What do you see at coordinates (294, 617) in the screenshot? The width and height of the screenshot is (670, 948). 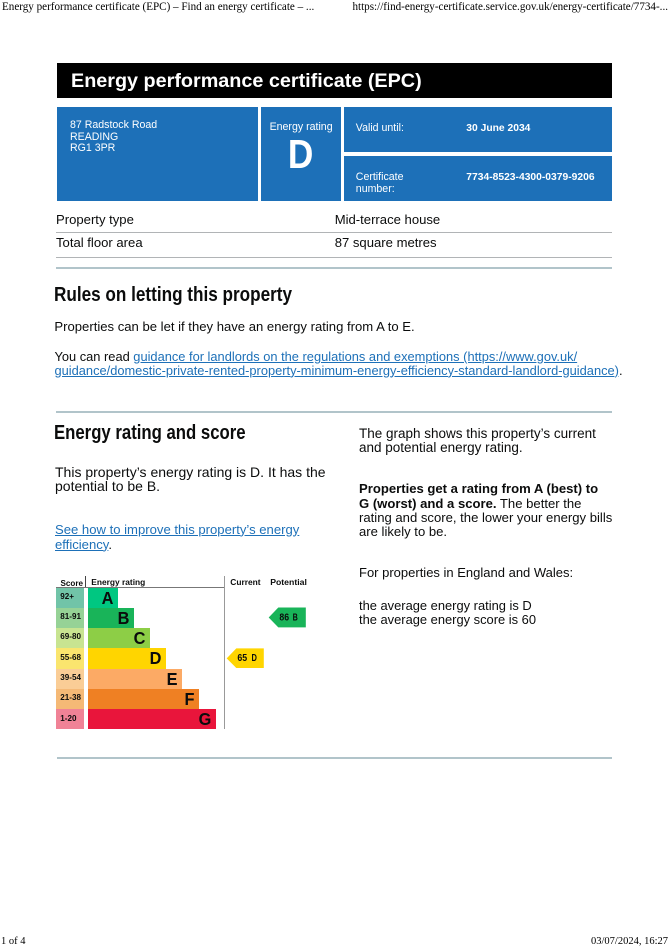 I see `svg-text: B` at bounding box center [294, 617].